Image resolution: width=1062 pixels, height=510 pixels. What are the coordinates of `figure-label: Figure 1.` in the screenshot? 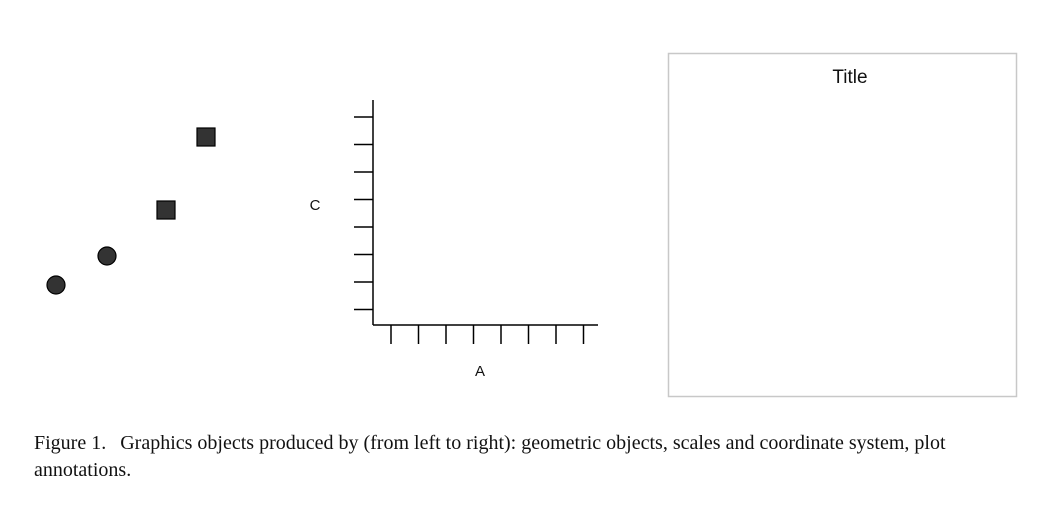 It's located at (70, 443).